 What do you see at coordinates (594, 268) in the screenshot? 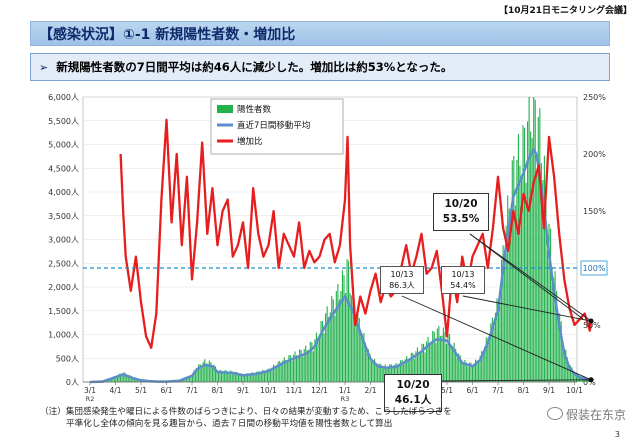
I see `reference-label: 100%` at bounding box center [594, 268].